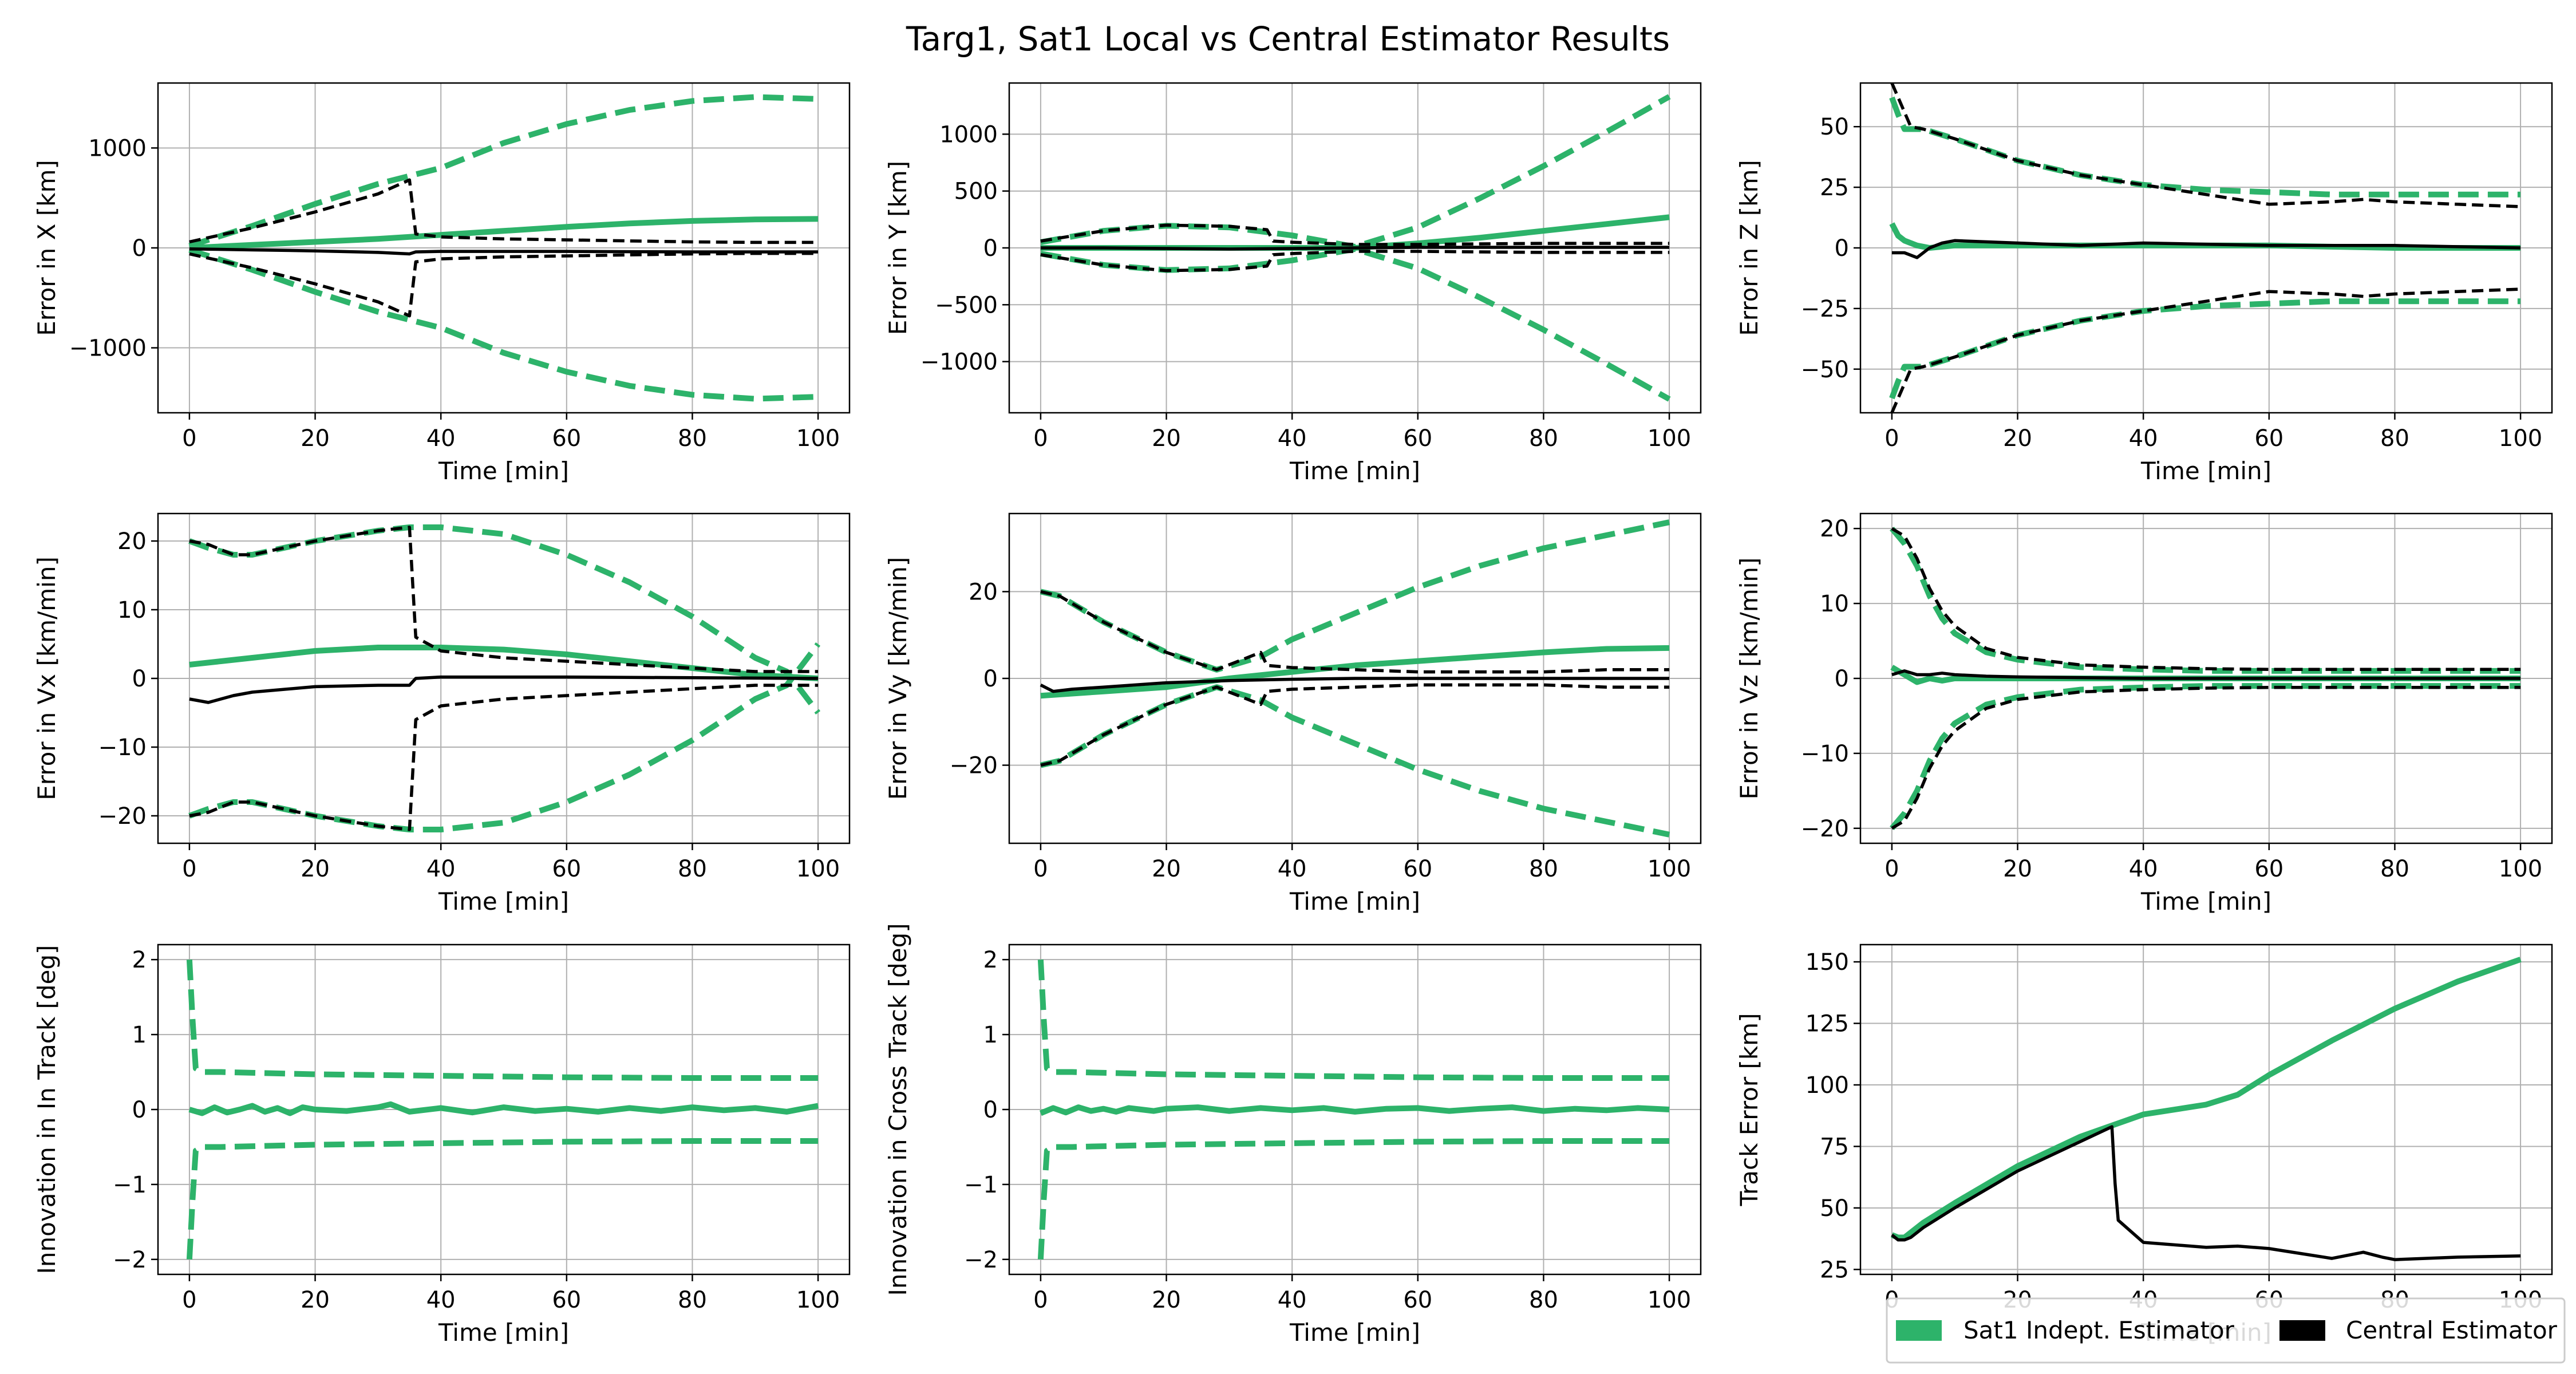  Describe the element at coordinates (1919, 1330) in the screenshot. I see `legend-swatch-sat1` at that location.